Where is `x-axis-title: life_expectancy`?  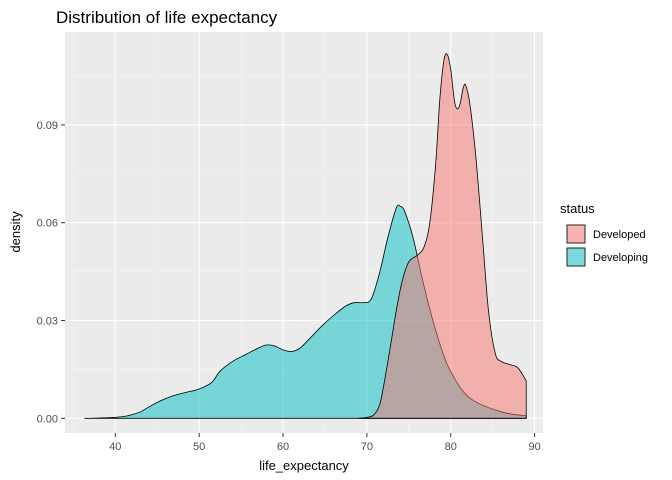 x-axis-title: life_expectancy is located at coordinates (304, 465).